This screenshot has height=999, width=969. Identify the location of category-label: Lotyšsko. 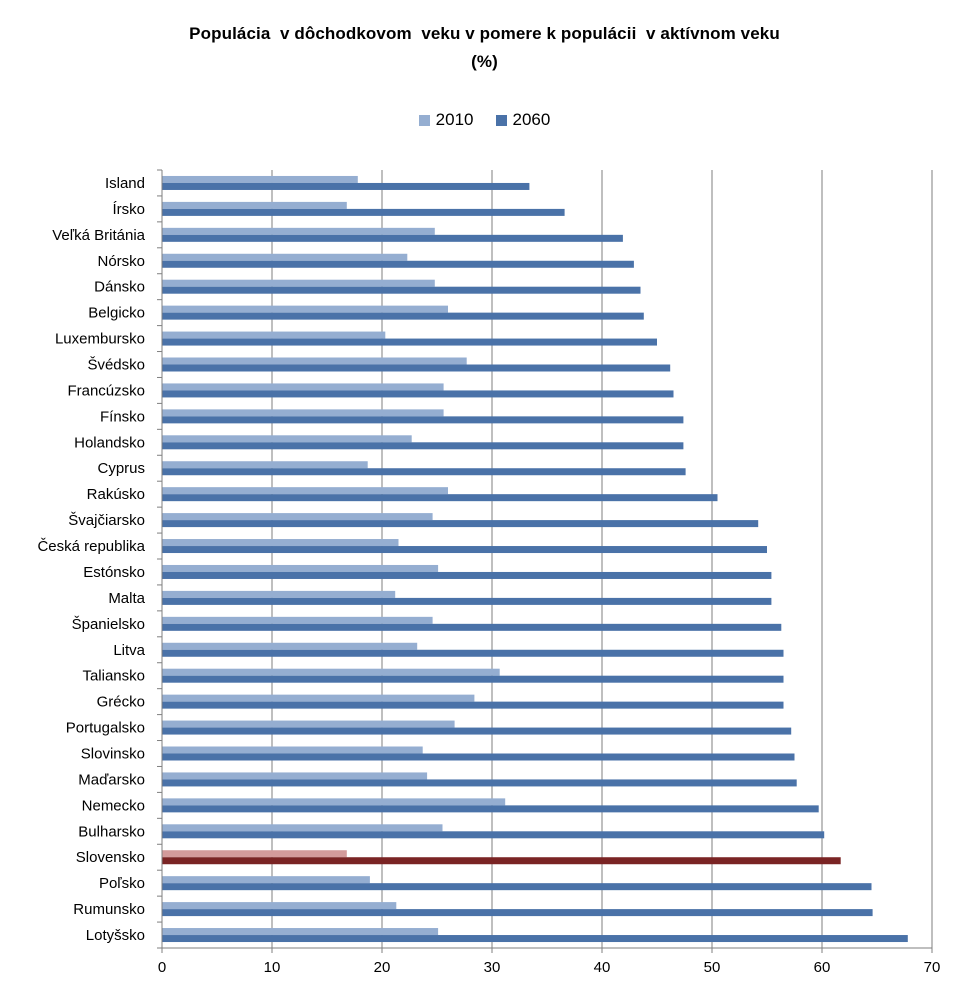
(115, 935).